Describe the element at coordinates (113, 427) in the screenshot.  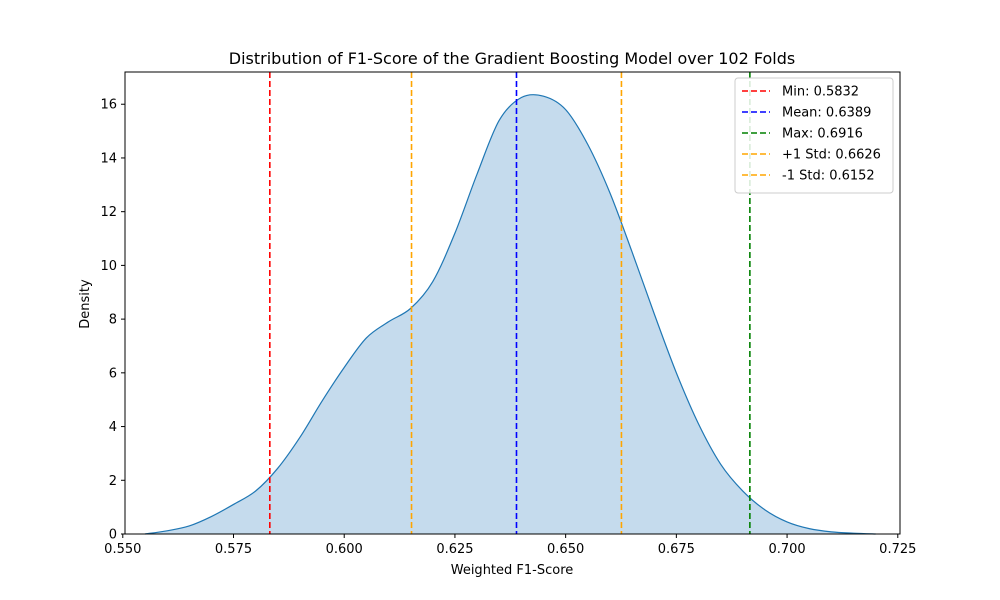
I see `y-tick-label: 4` at that location.